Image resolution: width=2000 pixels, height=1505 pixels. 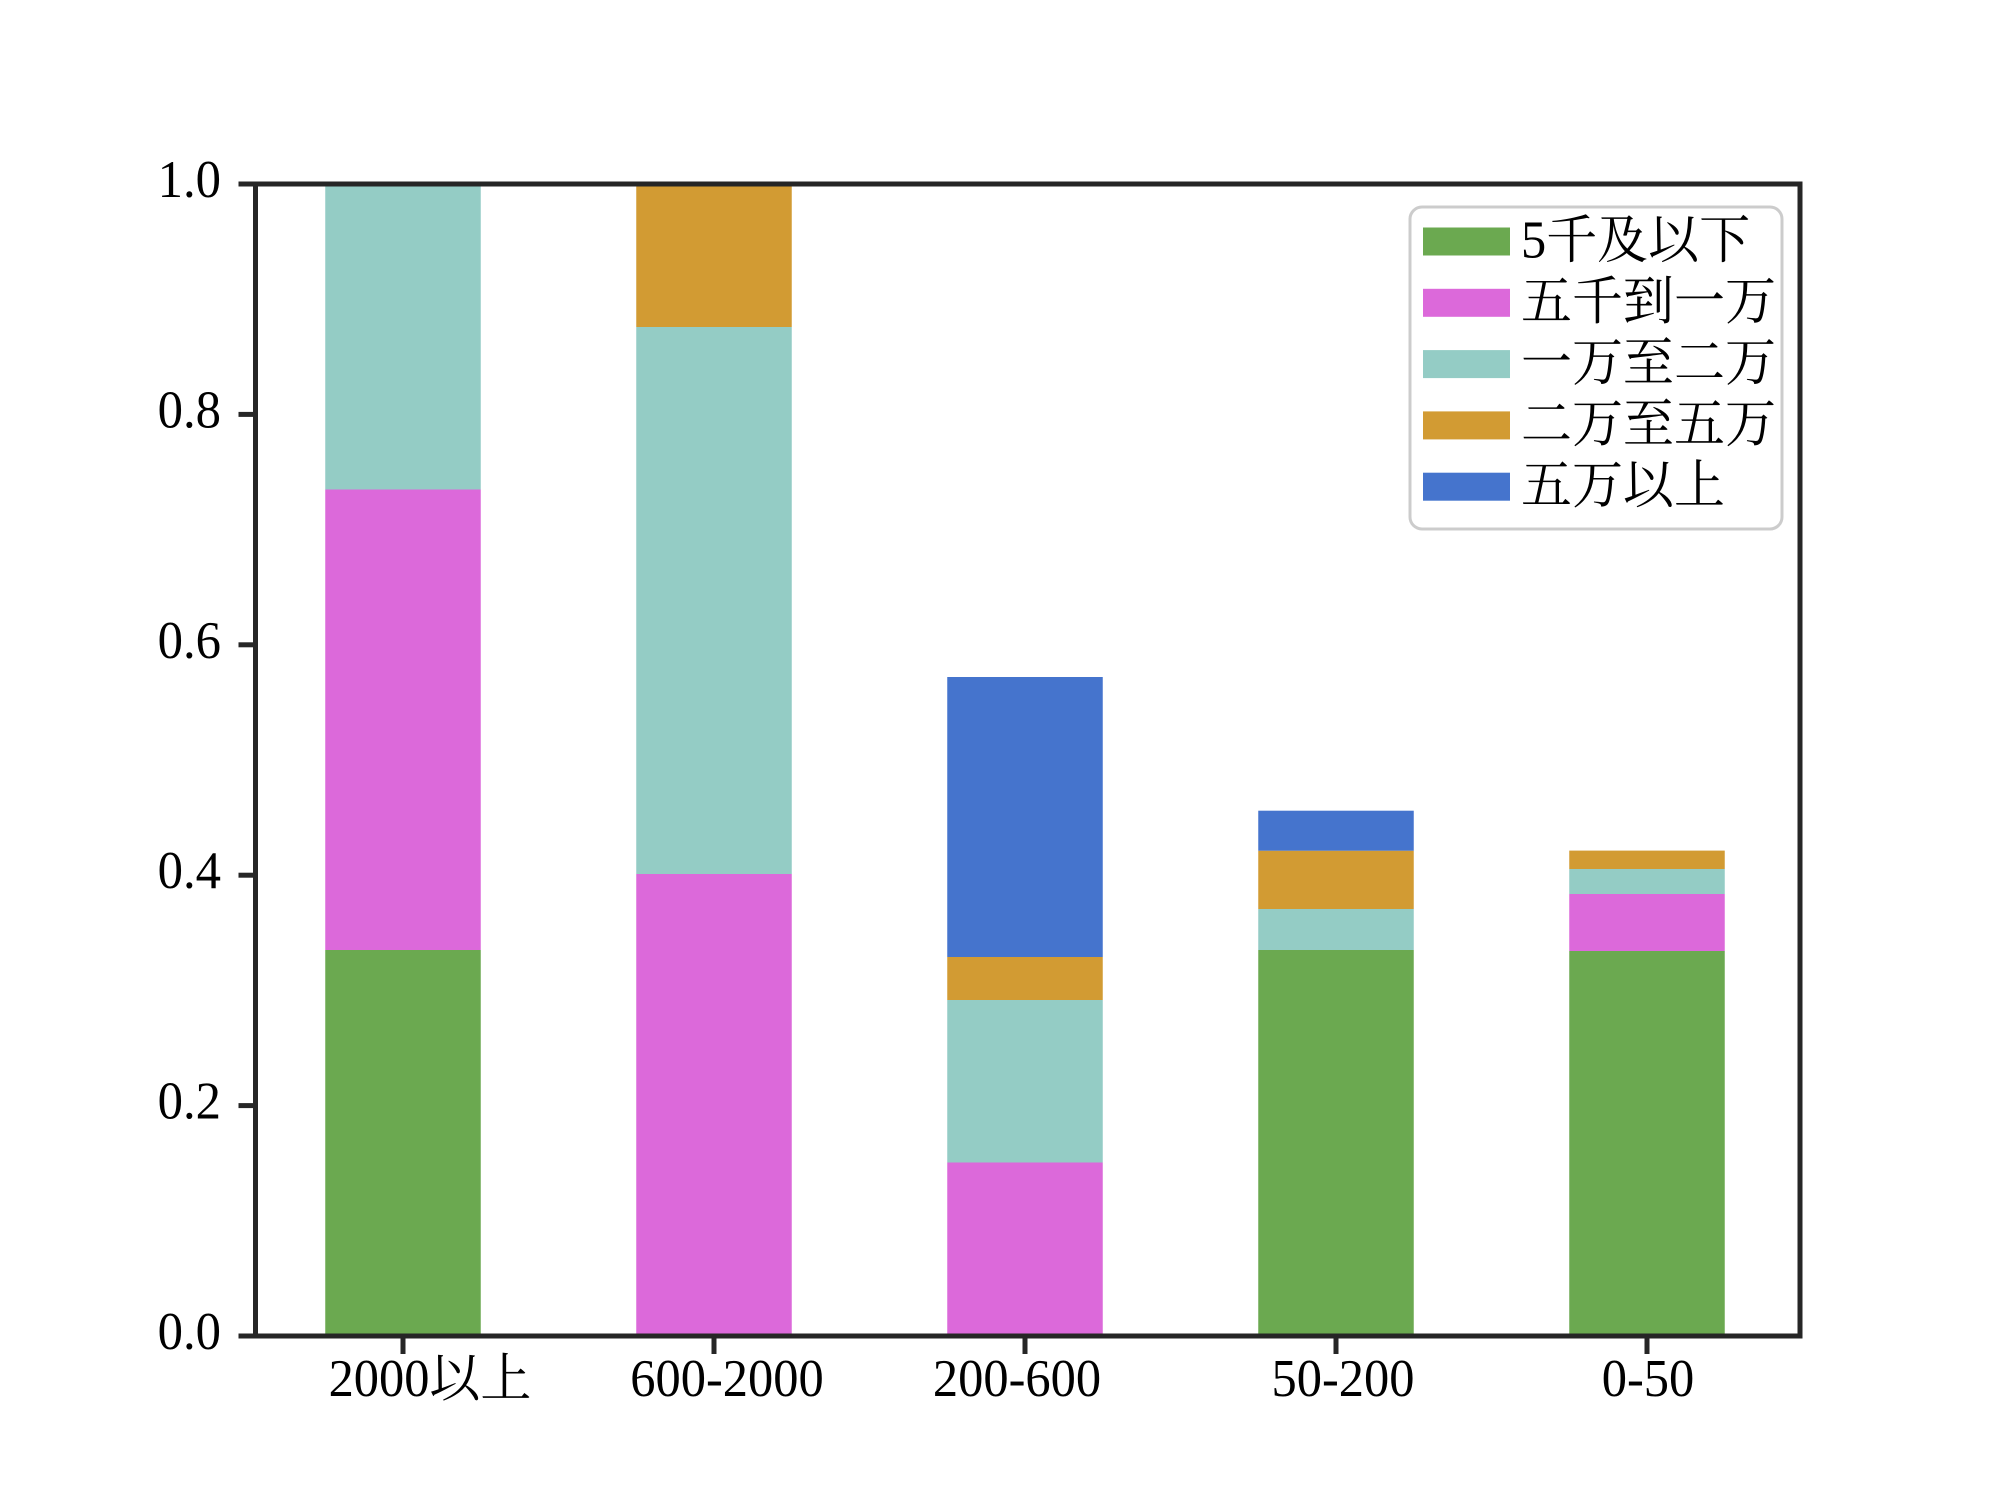 I want to click on svg-text: 0.6, so click(x=189, y=641).